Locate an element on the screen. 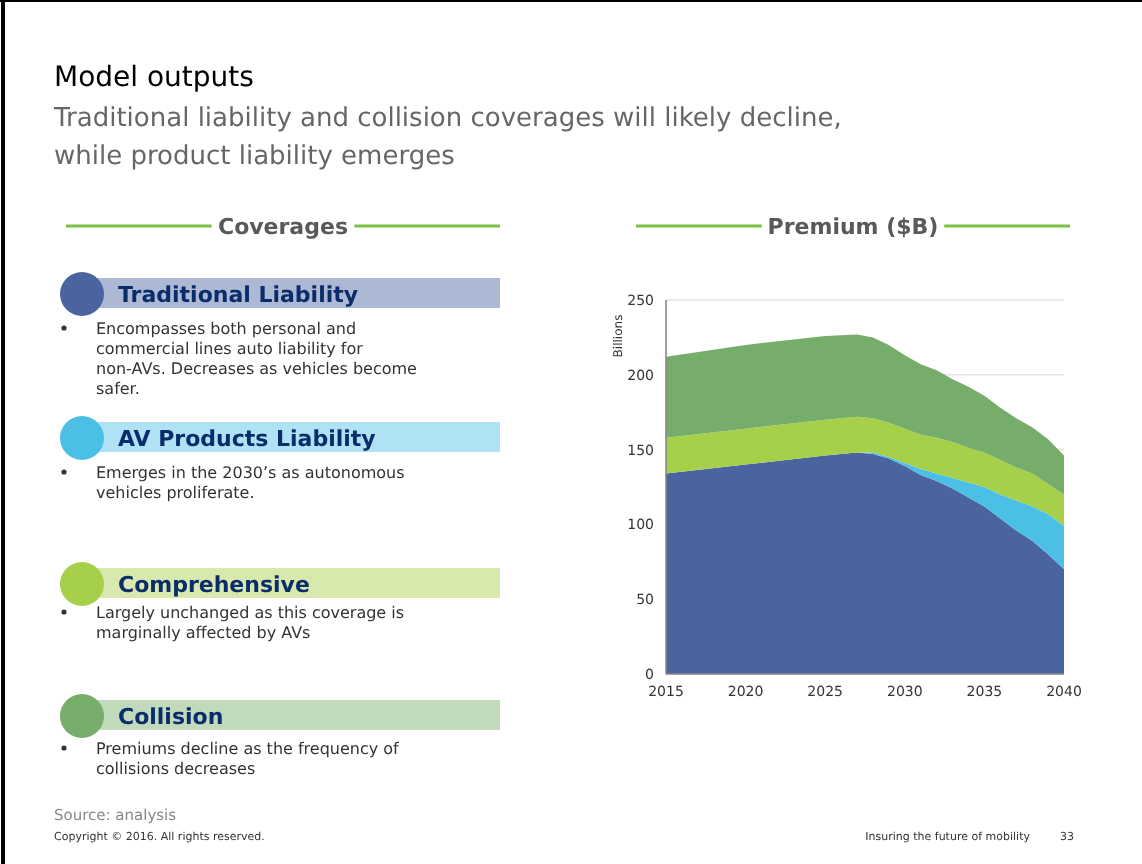 The image size is (1142, 864). text: Premiums decline as the frequency of collisions decreases is located at coordinates (248, 759).